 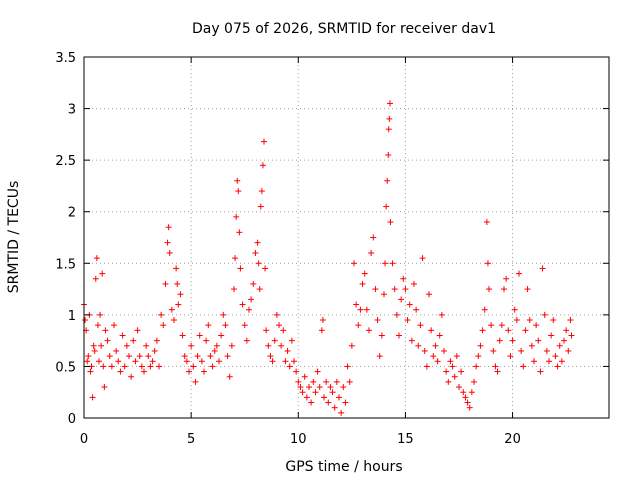 I want to click on x-tick-label: 0, so click(x=84, y=439).